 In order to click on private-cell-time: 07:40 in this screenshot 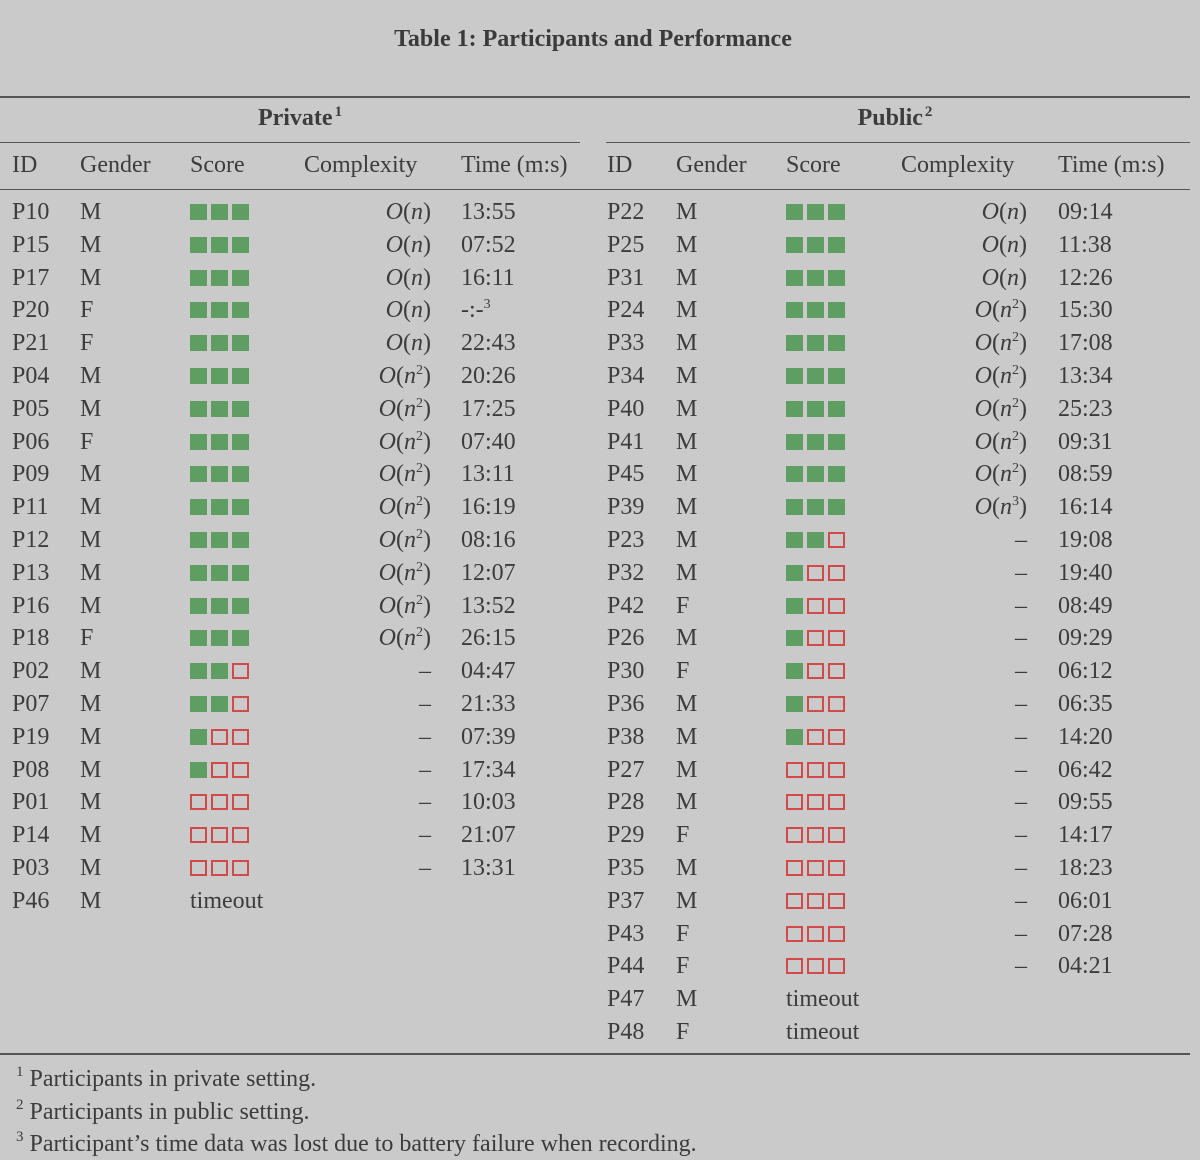, I will do `click(488, 441)`.